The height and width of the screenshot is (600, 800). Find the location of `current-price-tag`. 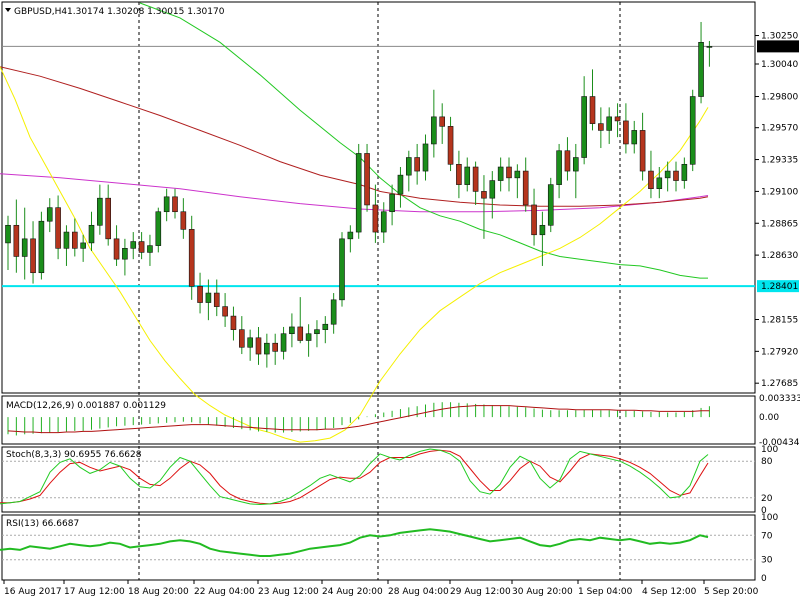

current-price-tag is located at coordinates (778, 46).